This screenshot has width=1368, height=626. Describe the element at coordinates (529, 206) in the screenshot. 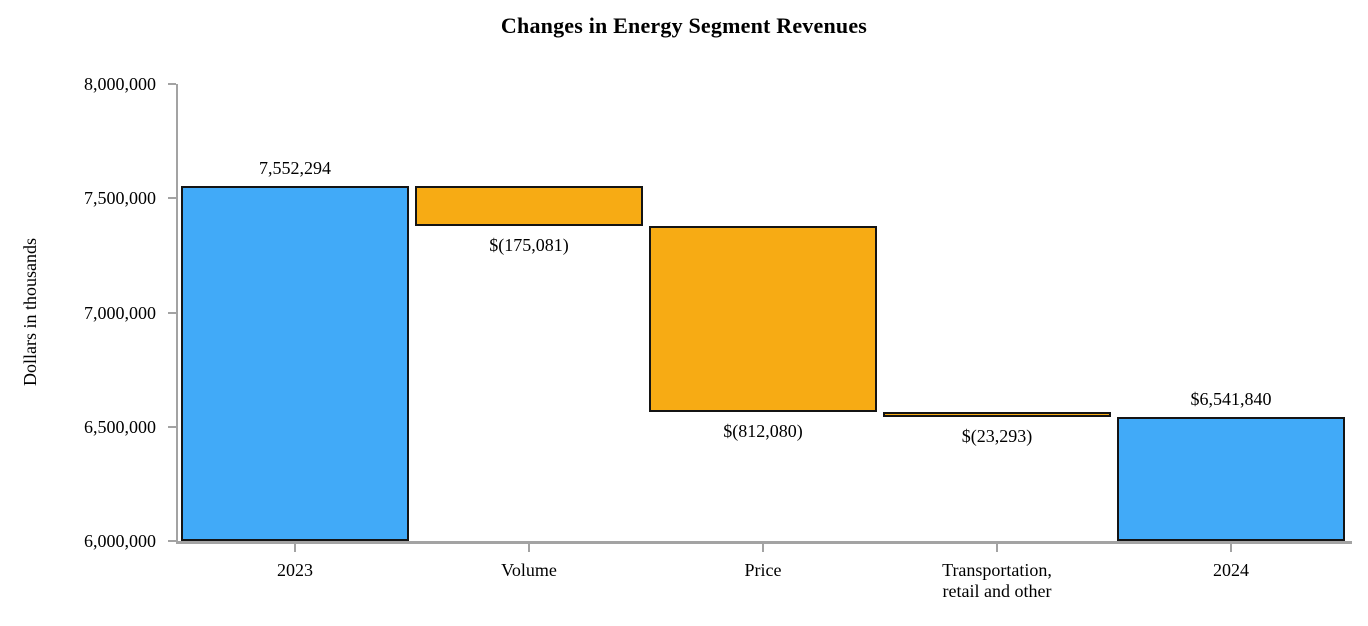

I see `bar-volume` at that location.